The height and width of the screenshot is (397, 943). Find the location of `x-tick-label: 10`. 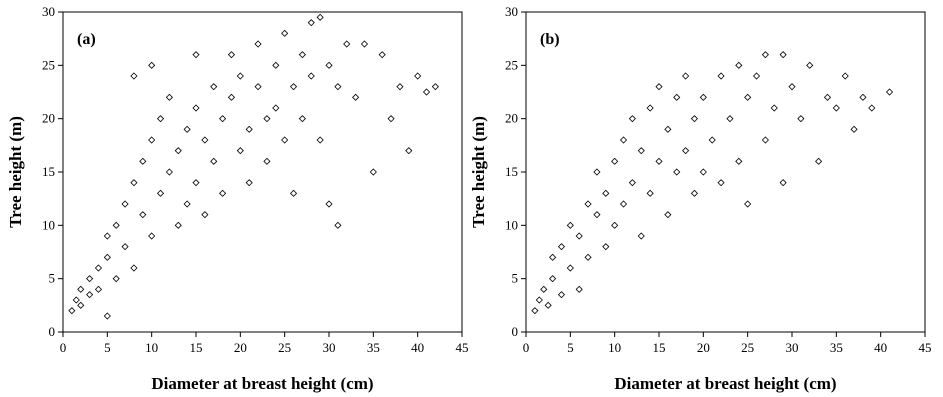

x-tick-label: 10 is located at coordinates (151, 347).